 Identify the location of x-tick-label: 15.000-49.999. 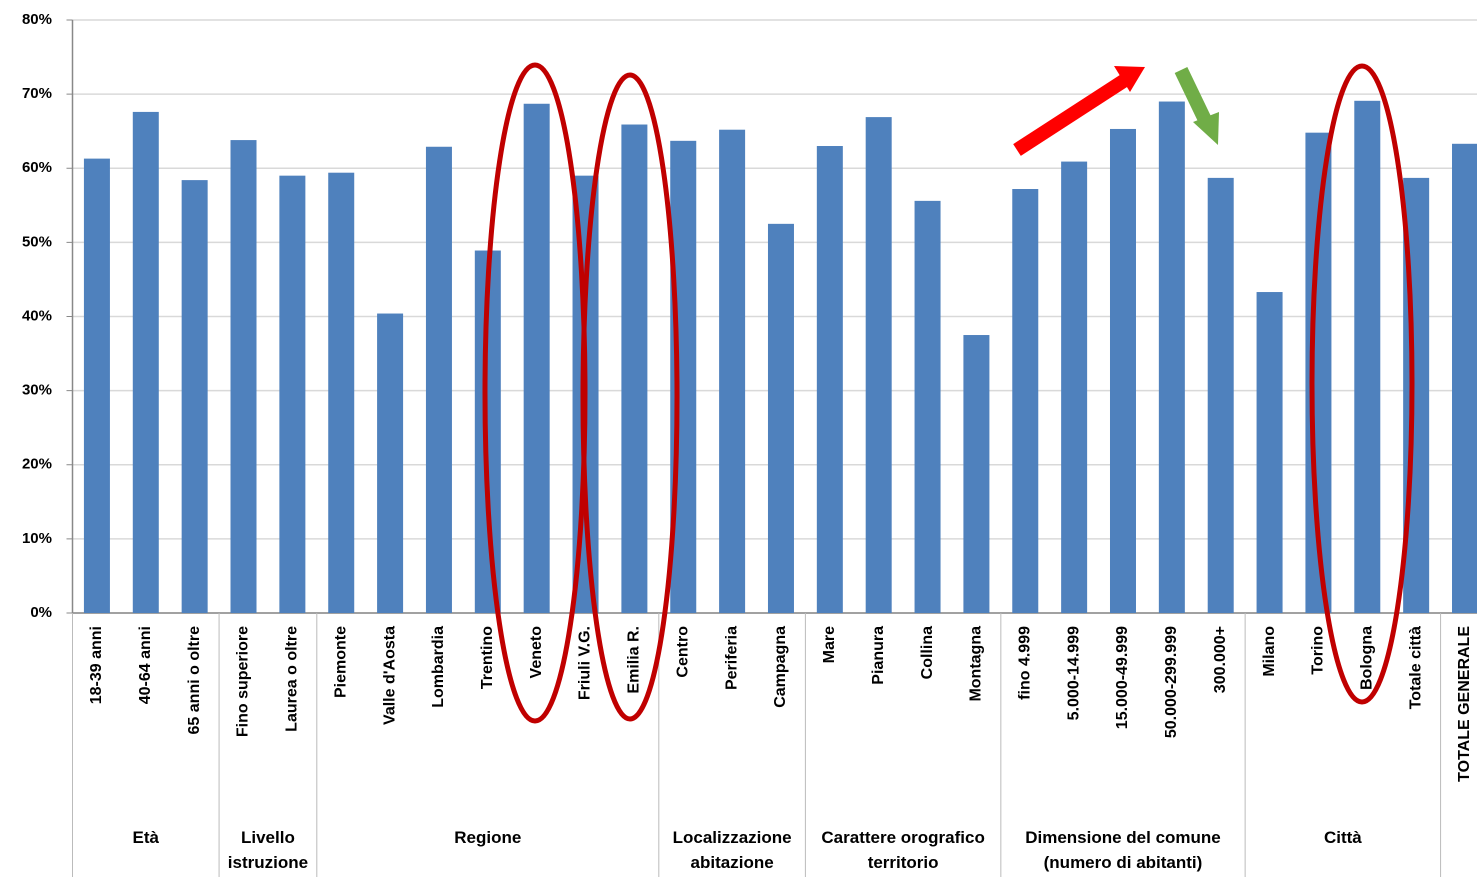
(1122, 677).